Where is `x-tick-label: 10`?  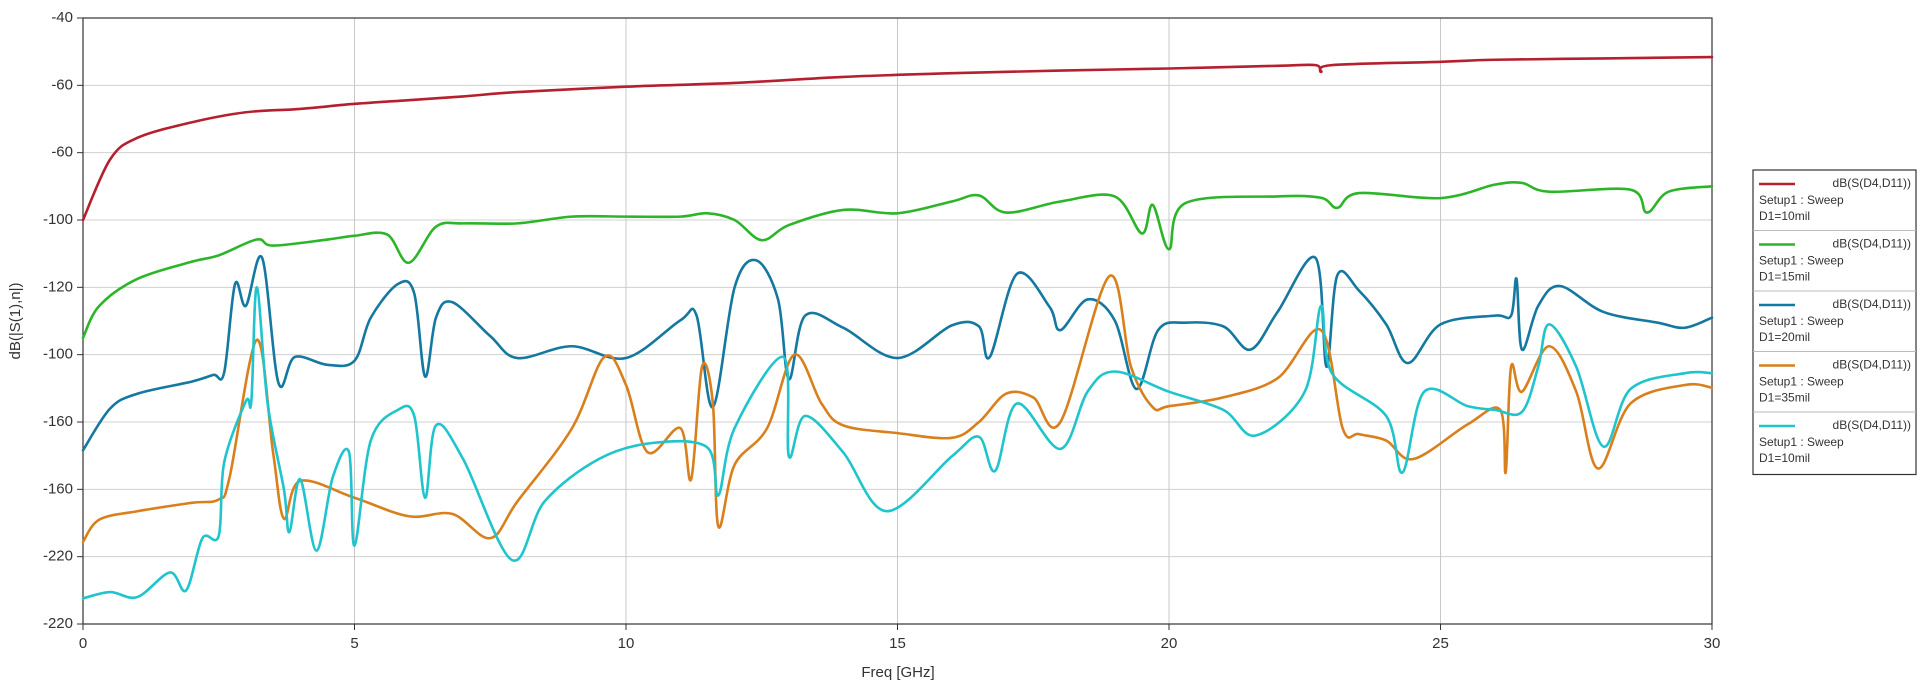 x-tick-label: 10 is located at coordinates (626, 643).